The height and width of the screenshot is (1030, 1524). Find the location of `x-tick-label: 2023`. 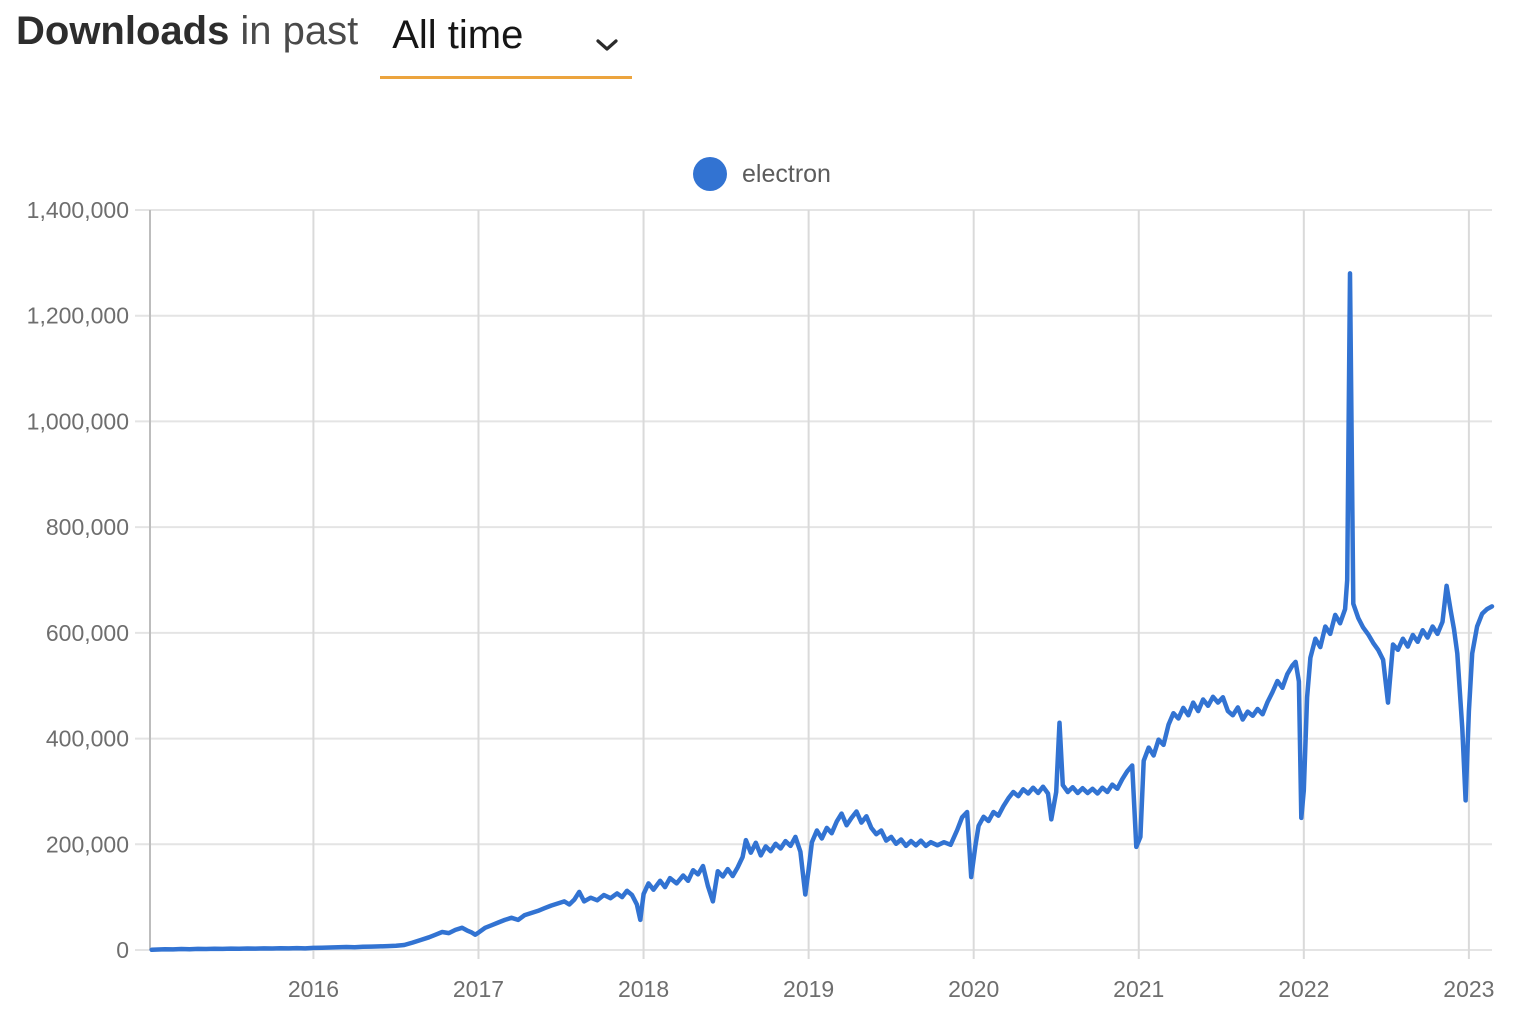

x-tick-label: 2023 is located at coordinates (1468, 989).